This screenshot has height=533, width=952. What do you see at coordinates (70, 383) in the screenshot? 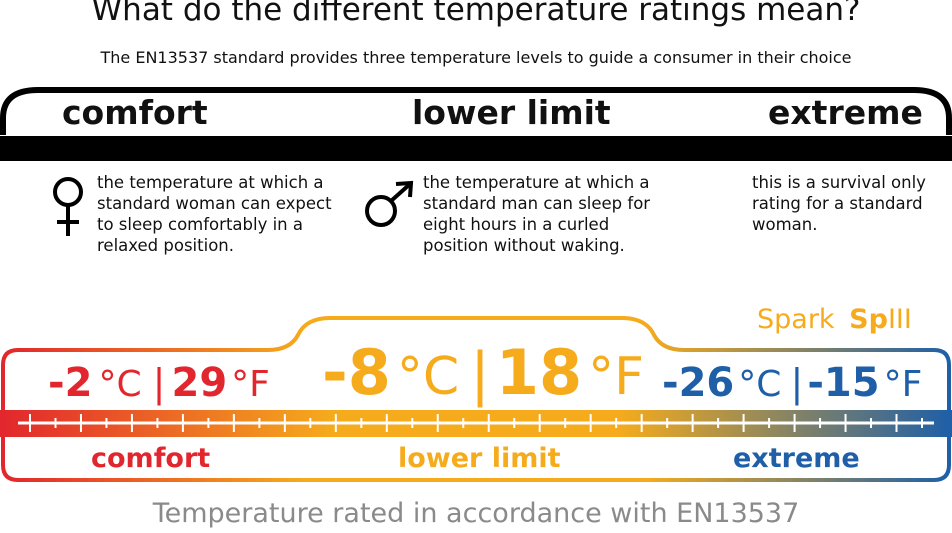
I see `comfort-celsius-value: -2` at bounding box center [70, 383].